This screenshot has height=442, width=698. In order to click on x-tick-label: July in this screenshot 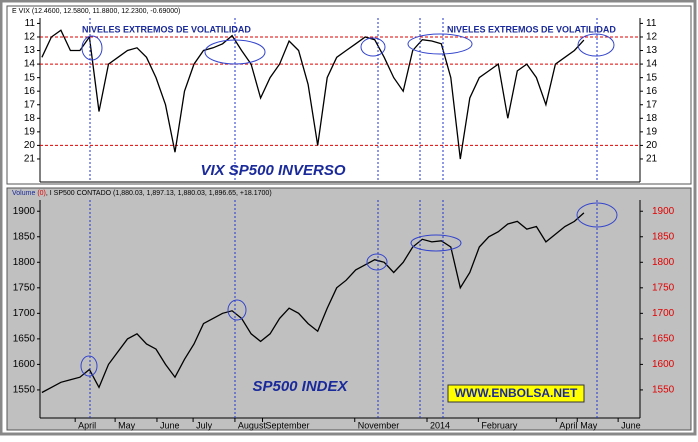, I will do `click(204, 425)`.